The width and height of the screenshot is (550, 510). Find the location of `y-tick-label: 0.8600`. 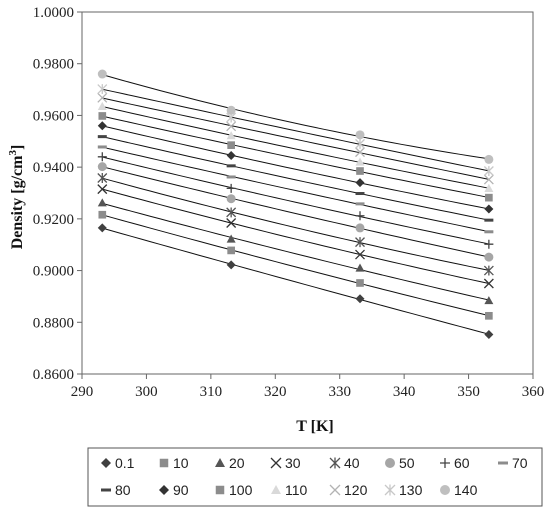

y-tick-label: 0.8600 is located at coordinates (53, 375).